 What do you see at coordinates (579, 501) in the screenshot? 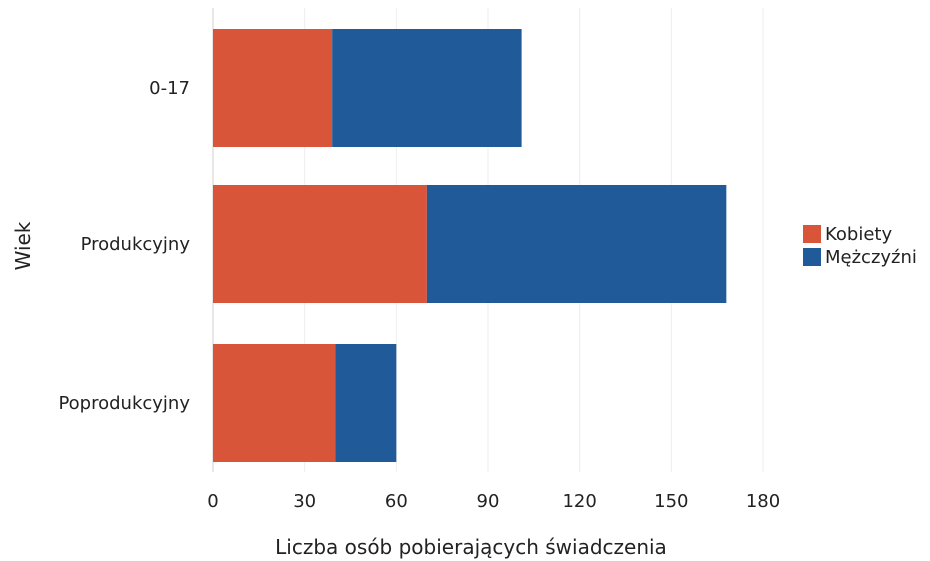
I see `x-tick-label-120: 120` at bounding box center [579, 501].